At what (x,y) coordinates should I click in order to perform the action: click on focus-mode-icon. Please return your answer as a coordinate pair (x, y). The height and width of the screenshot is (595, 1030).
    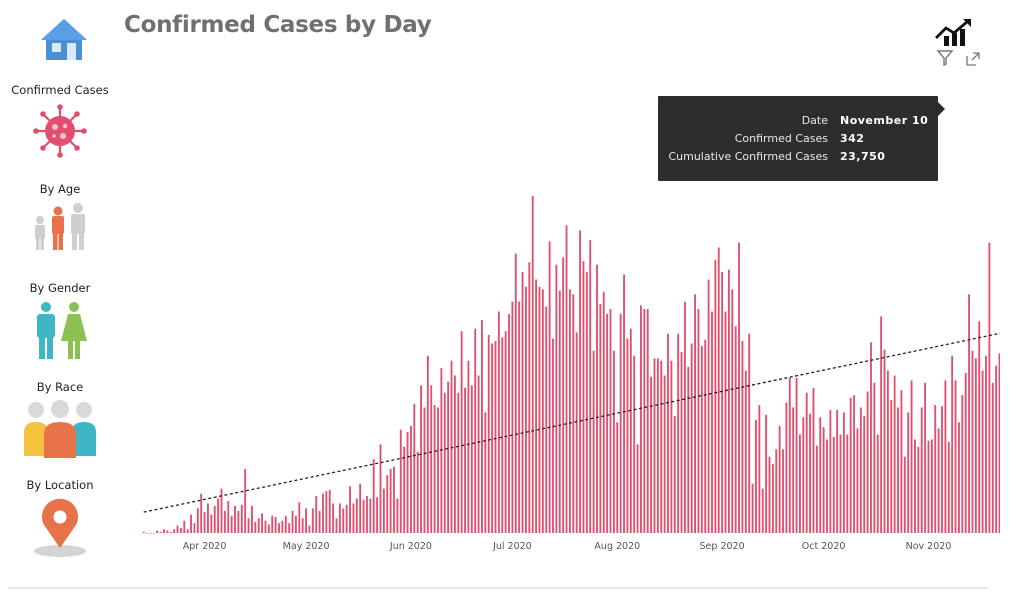
    Looking at the image, I should click on (973, 59).